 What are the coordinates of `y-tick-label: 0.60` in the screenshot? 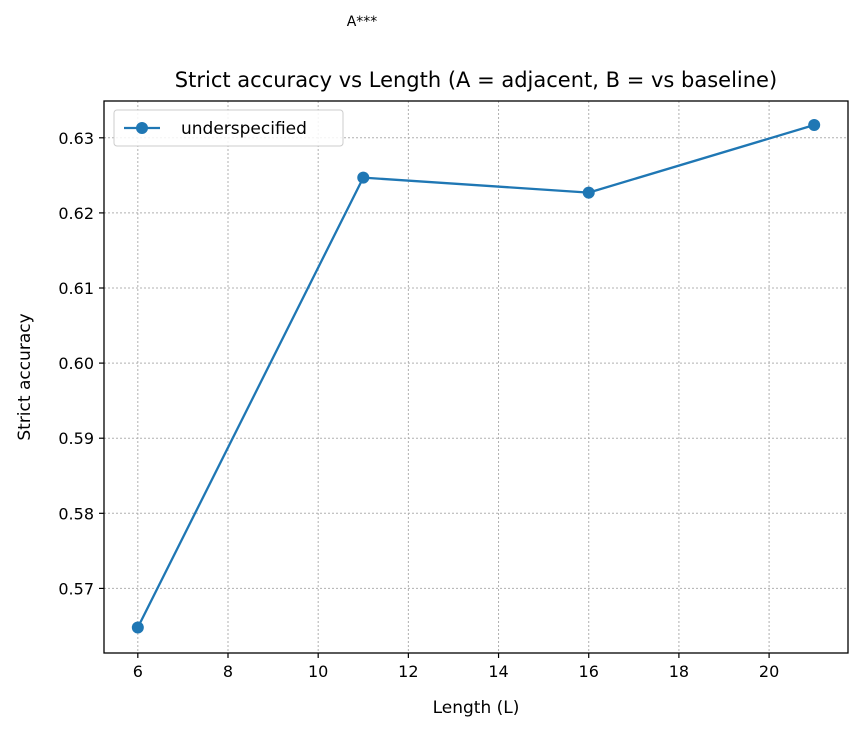 It's located at (76, 363).